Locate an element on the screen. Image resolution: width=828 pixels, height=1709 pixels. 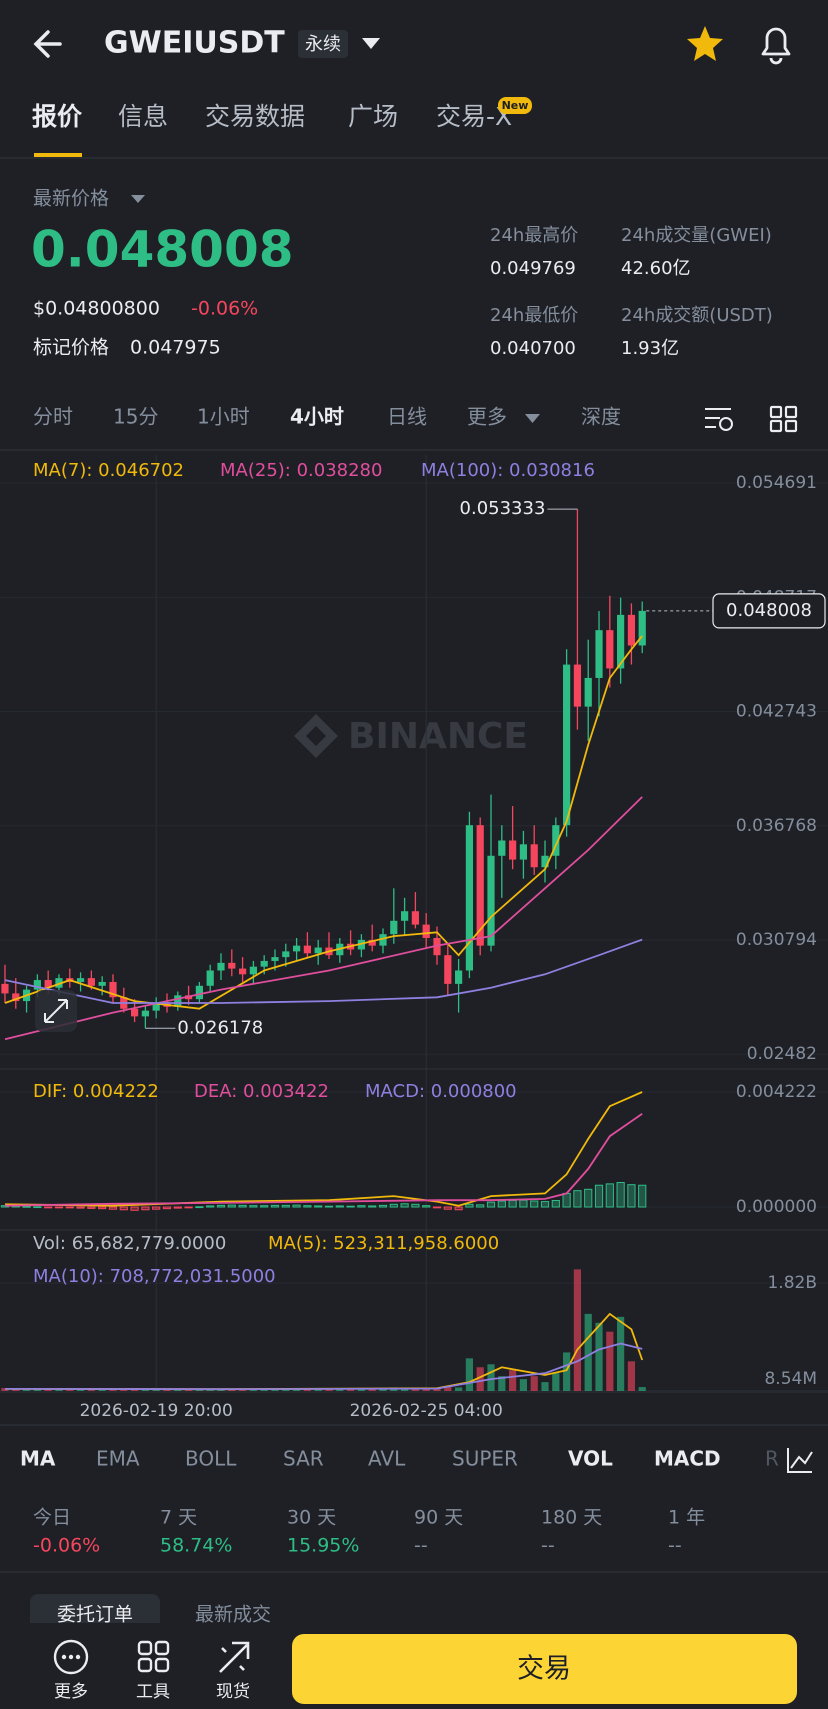
indicator-tab: SAR is located at coordinates (303, 1459).